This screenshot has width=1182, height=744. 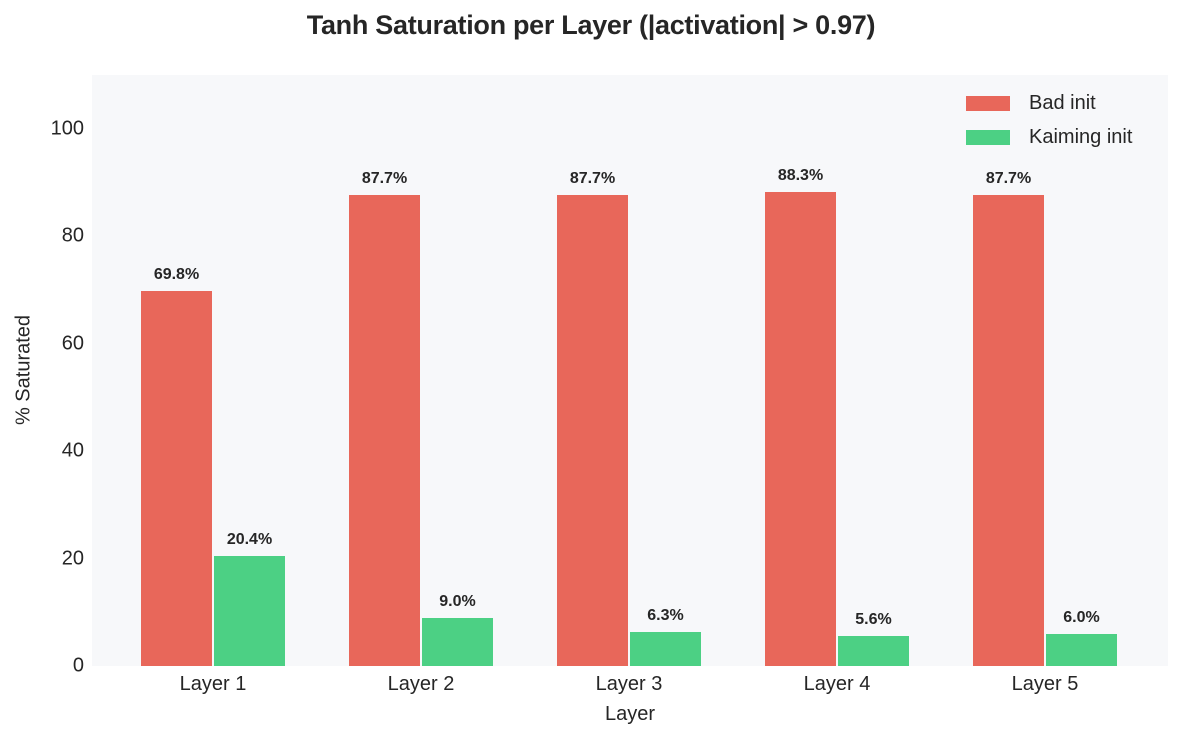 I want to click on legend-label: Kaiming init, so click(x=1081, y=137).